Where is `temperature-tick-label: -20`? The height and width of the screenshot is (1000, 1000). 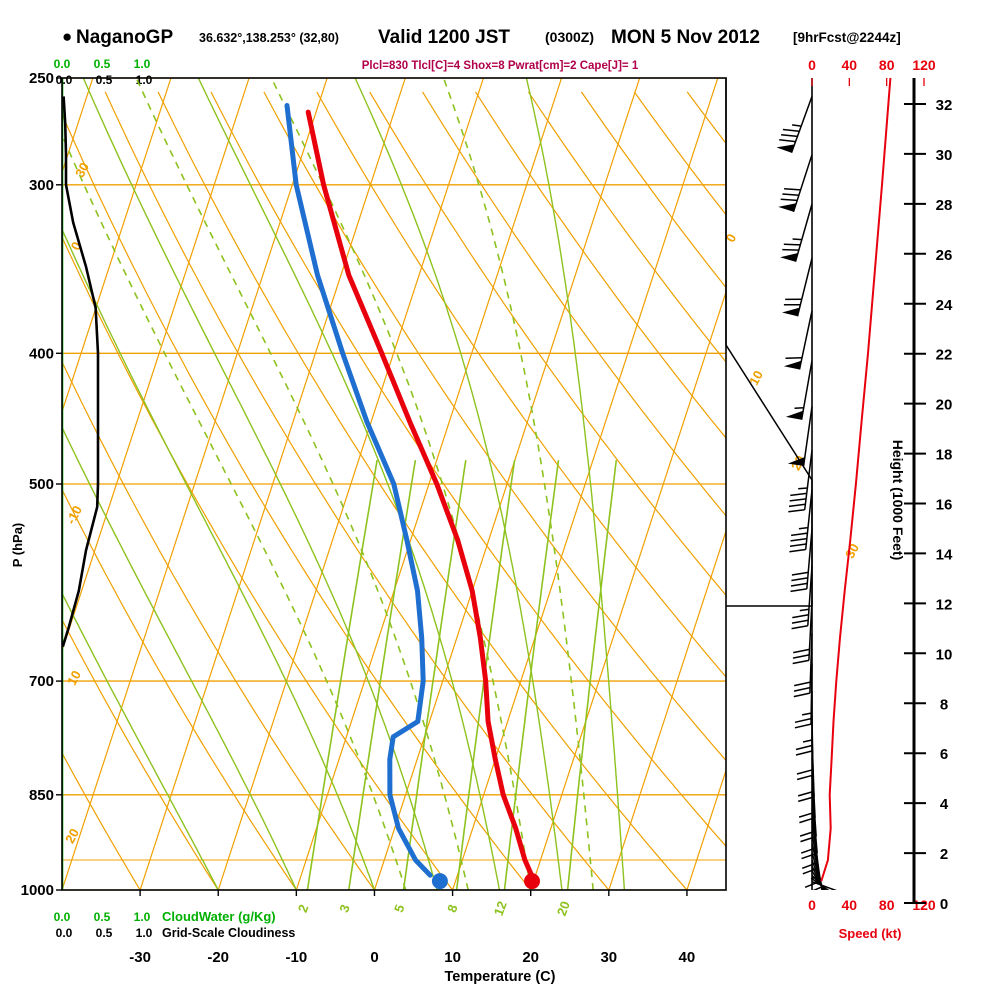 temperature-tick-label: -20 is located at coordinates (218, 957).